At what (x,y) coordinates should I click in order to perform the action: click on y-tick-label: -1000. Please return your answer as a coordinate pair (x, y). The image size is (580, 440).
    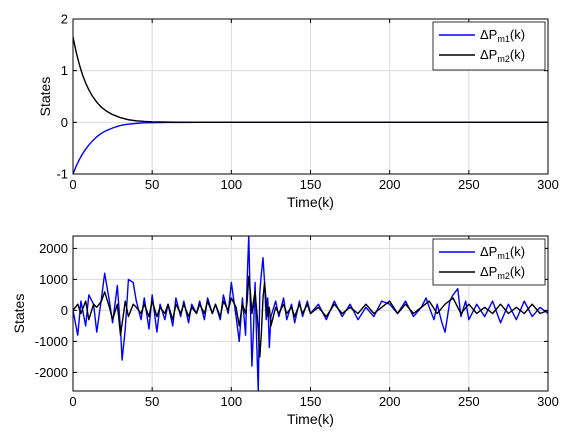
    Looking at the image, I should click on (51, 341).